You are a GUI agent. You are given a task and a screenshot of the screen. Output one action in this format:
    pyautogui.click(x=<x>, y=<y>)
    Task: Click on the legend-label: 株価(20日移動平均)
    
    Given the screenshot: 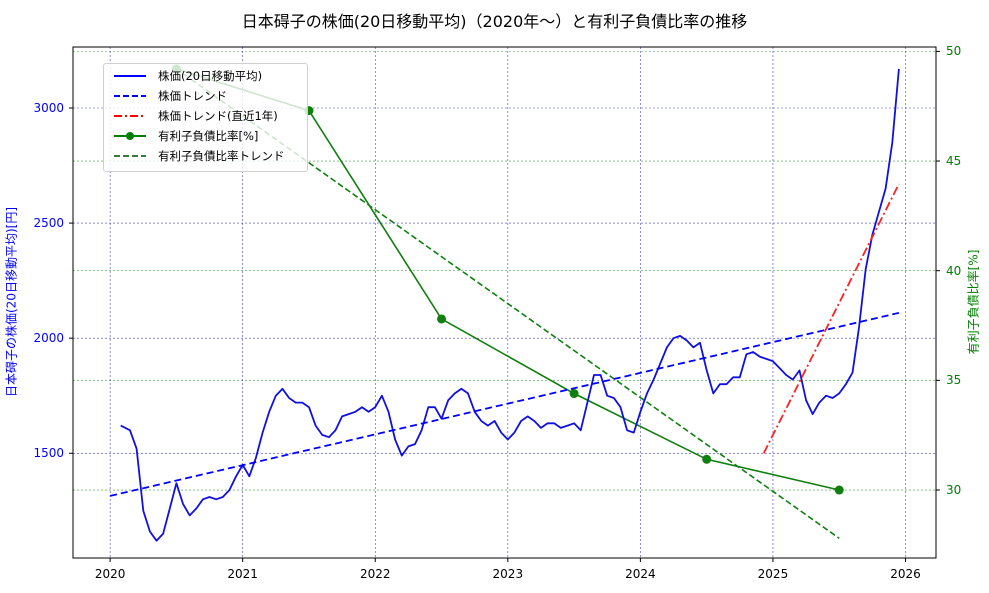 What is the action you would take?
    pyautogui.click(x=210, y=76)
    